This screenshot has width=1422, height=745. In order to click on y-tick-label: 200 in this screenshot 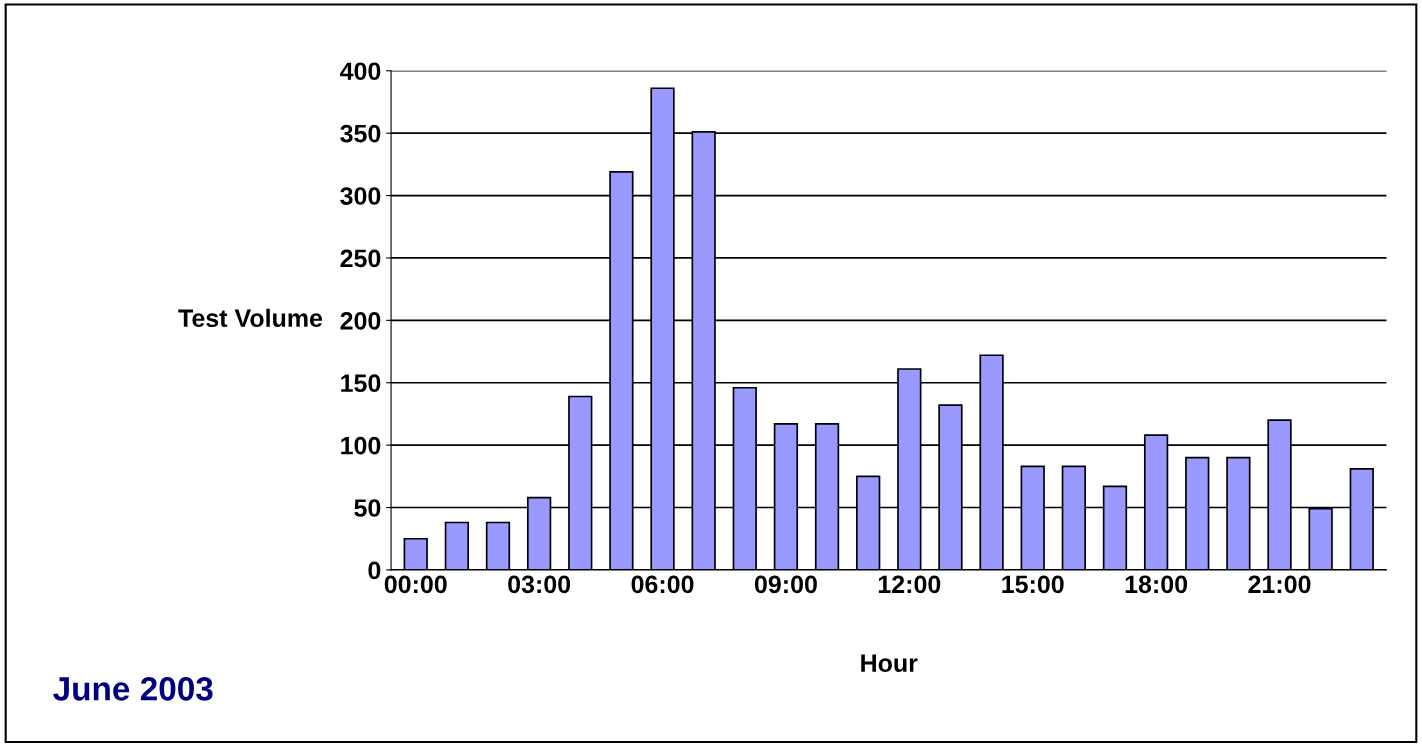, I will do `click(360, 320)`.